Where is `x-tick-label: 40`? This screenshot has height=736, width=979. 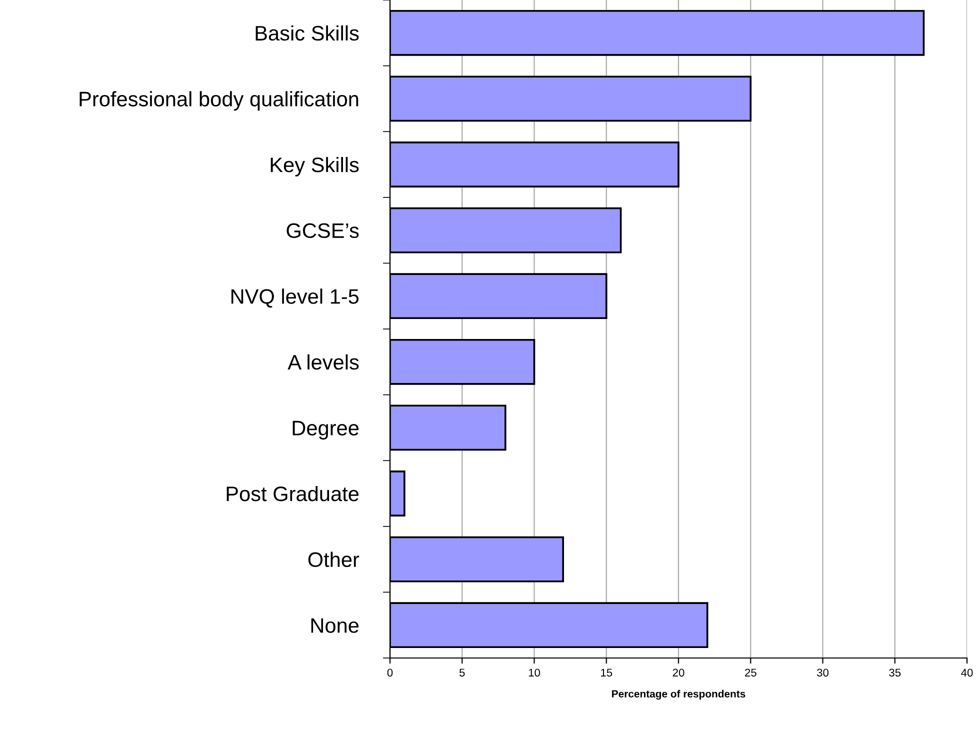
x-tick-label: 40 is located at coordinates (967, 672).